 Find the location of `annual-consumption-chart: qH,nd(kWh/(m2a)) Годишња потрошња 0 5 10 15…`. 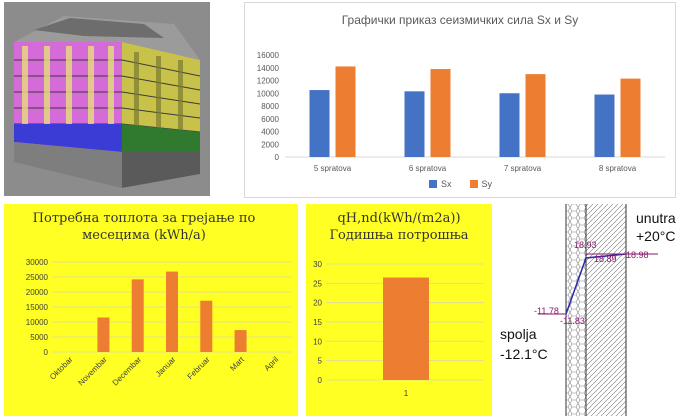

annual-consumption-chart: qH,nd(kWh/(m2a)) Годишња потрошња 0 5 10 15… is located at coordinates (399, 310).